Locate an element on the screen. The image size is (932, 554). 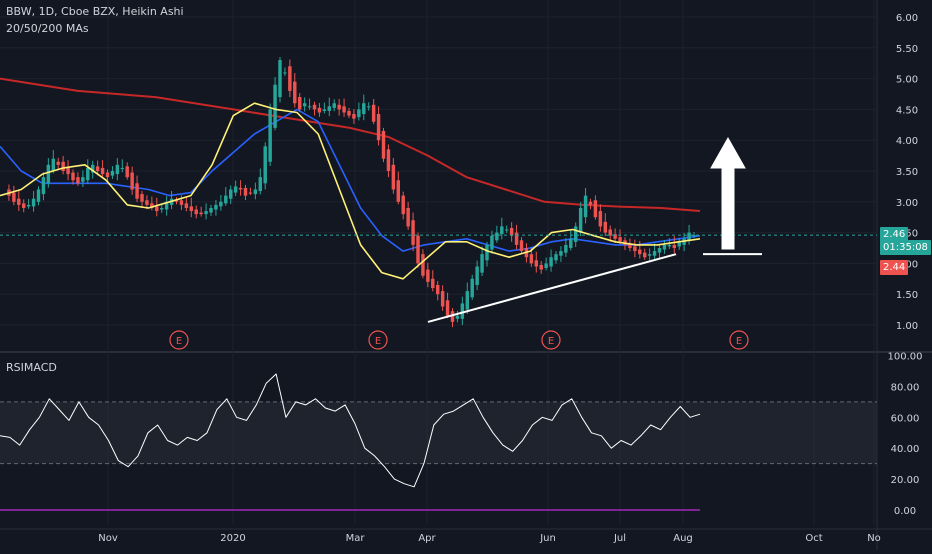
y-tick-label: 3.00 is located at coordinates (907, 203).